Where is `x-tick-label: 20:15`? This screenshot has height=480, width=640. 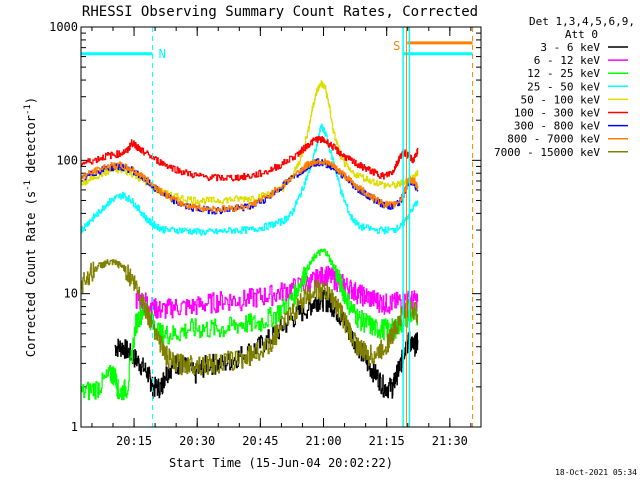 x-tick-label: 20:15 is located at coordinates (134, 441).